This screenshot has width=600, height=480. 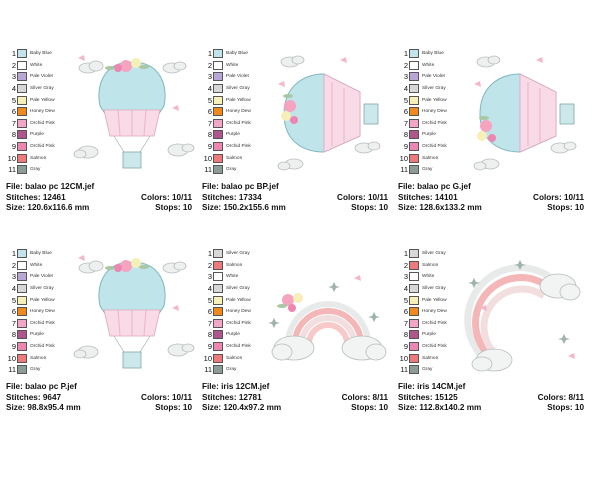 I want to click on thread-color-row: 9 Orchid Pink, so click(x=438, y=147).